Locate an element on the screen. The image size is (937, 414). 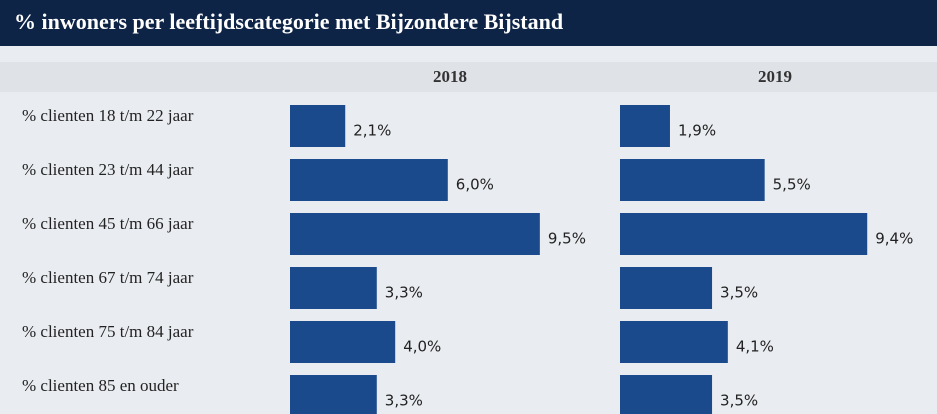
series-header: 2019 is located at coordinates (775, 76).